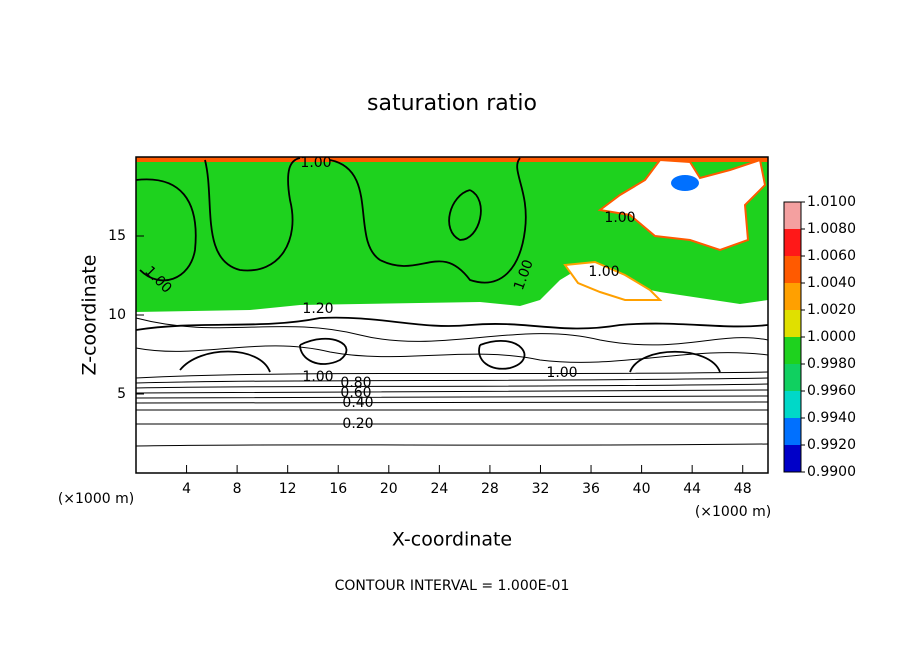  Describe the element at coordinates (685, 183) in the screenshot. I see `field-blue` at that location.